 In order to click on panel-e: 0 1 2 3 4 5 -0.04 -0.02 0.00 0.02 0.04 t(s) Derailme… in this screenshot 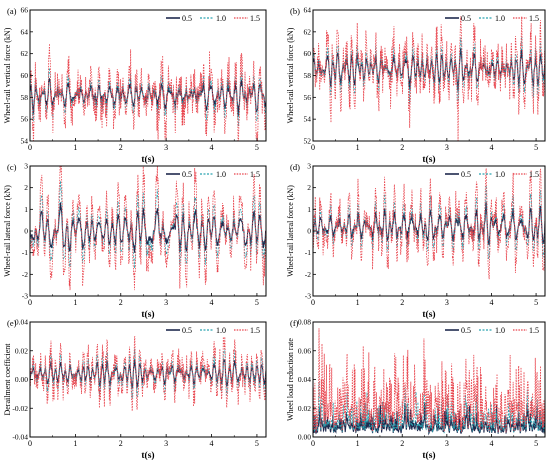, I will do `click(135, 389)`.